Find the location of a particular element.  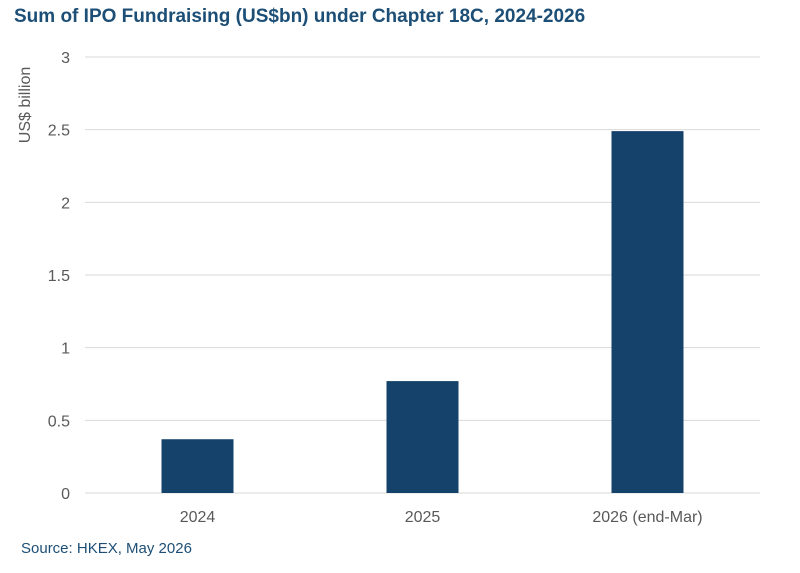

y-axis-label: US$ billion is located at coordinates (25, 105).